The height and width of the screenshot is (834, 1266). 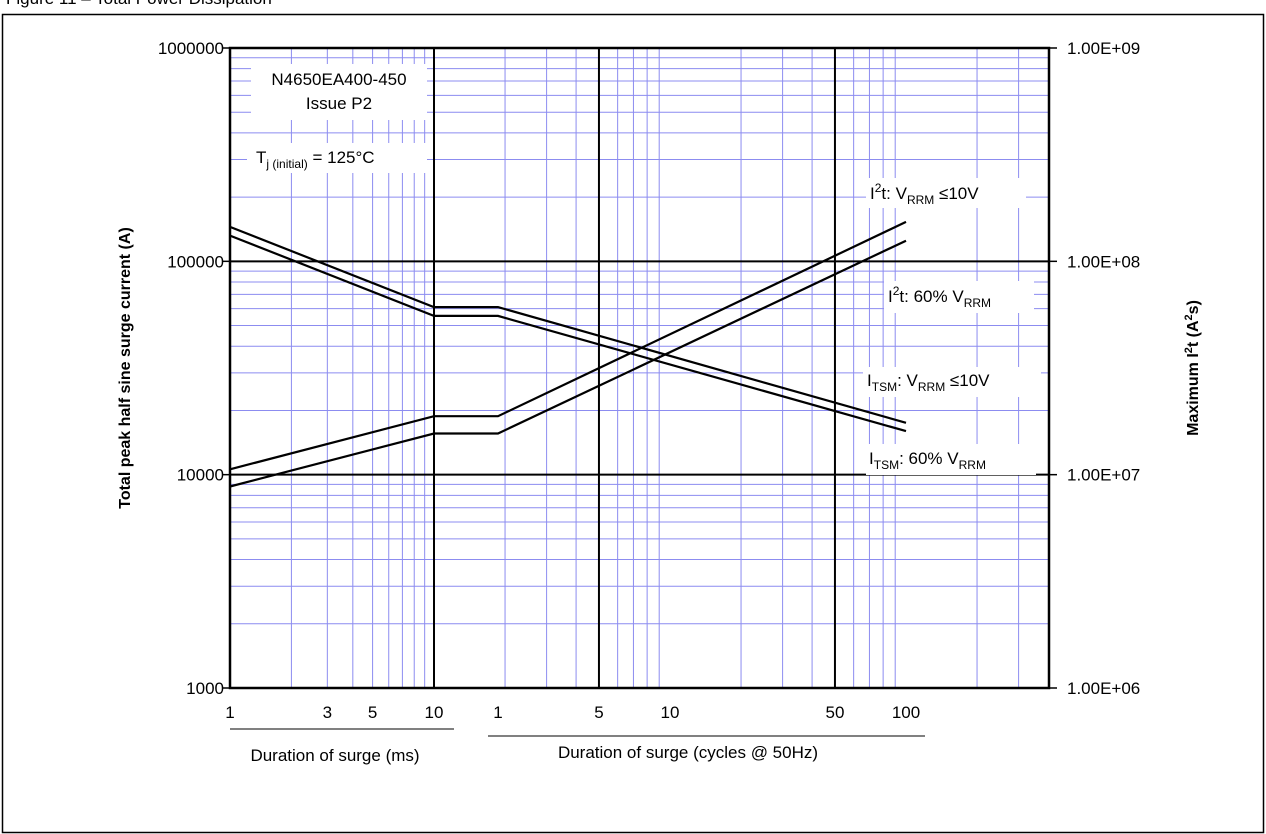 I want to click on right-axis-label-sup1: 2, so click(x=1189, y=350).